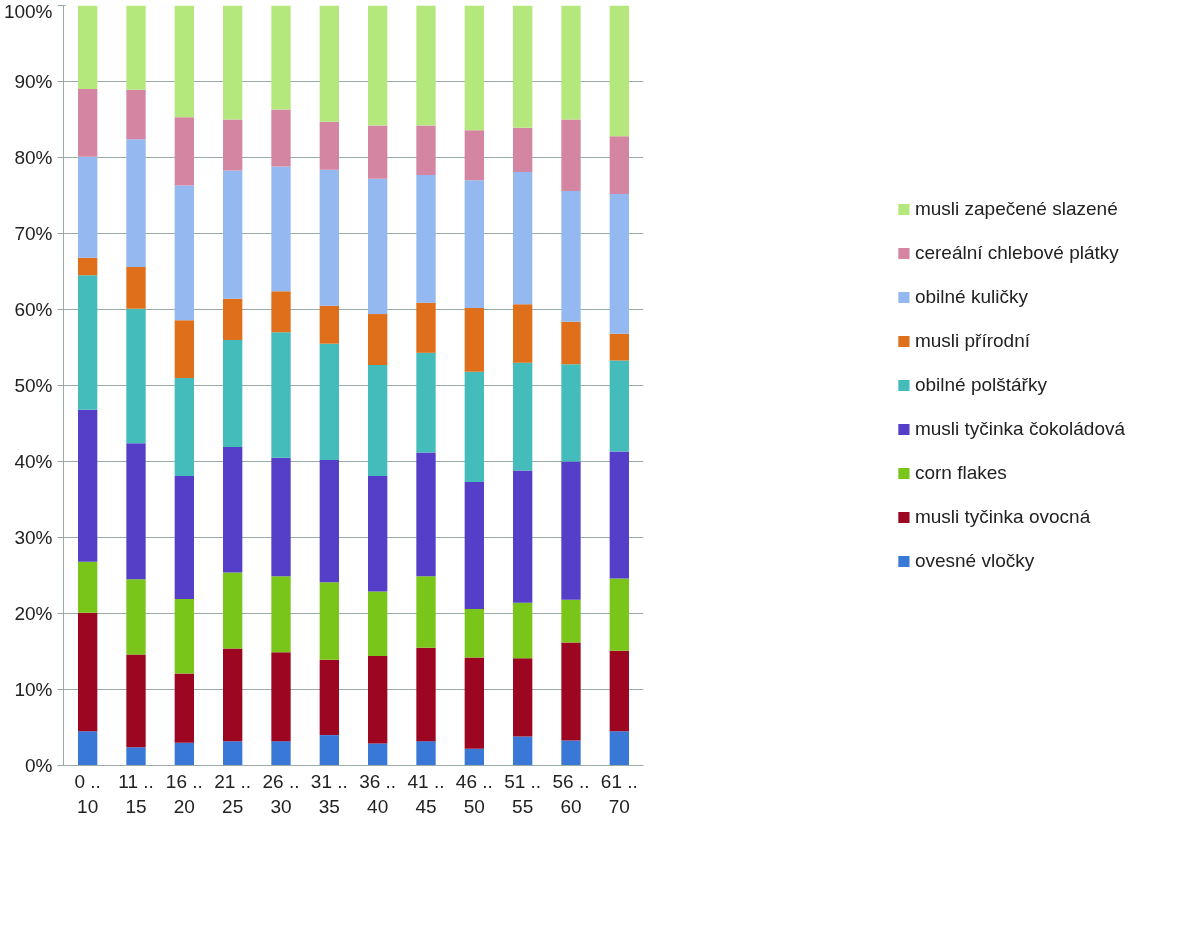 The image size is (1197, 937). I want to click on legend-label: musli tyčinka ovocná, so click(1002, 517).